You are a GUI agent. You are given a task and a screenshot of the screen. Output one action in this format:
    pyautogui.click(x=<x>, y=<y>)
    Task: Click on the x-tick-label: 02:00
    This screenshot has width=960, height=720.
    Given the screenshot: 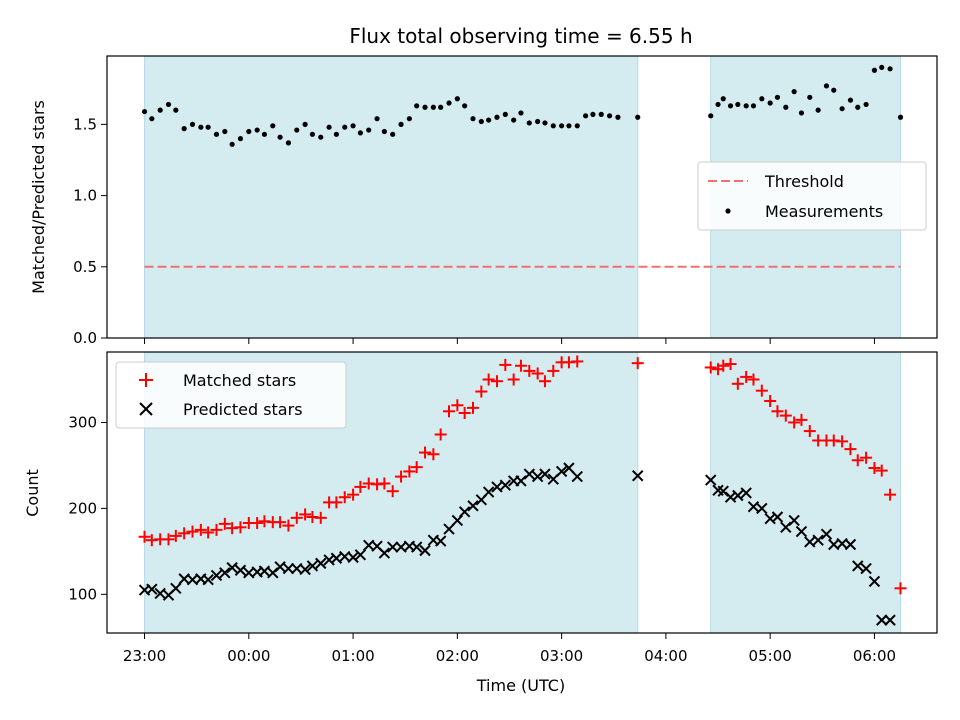 What is the action you would take?
    pyautogui.click(x=457, y=656)
    